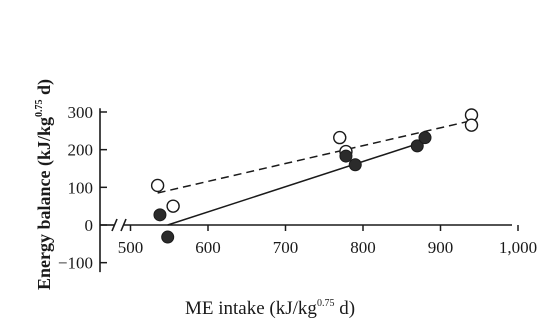 Image resolution: width=540 pixels, height=324 pixels. What do you see at coordinates (518, 247) in the screenshot?
I see `x-tick-label: 1,000` at bounding box center [518, 247].